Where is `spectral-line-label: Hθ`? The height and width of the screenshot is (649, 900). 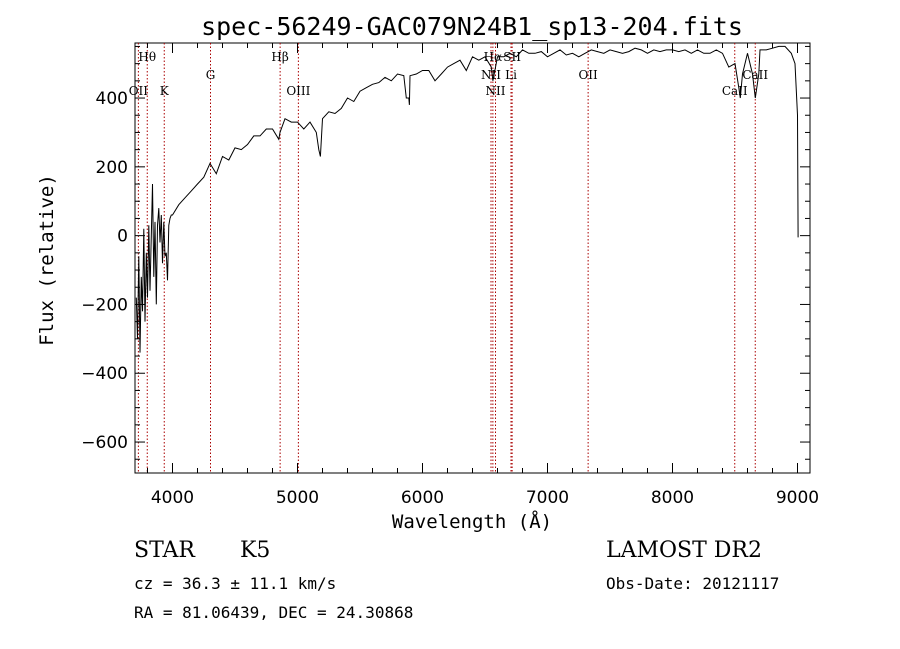
spectral-line-label: Hθ is located at coordinates (147, 57).